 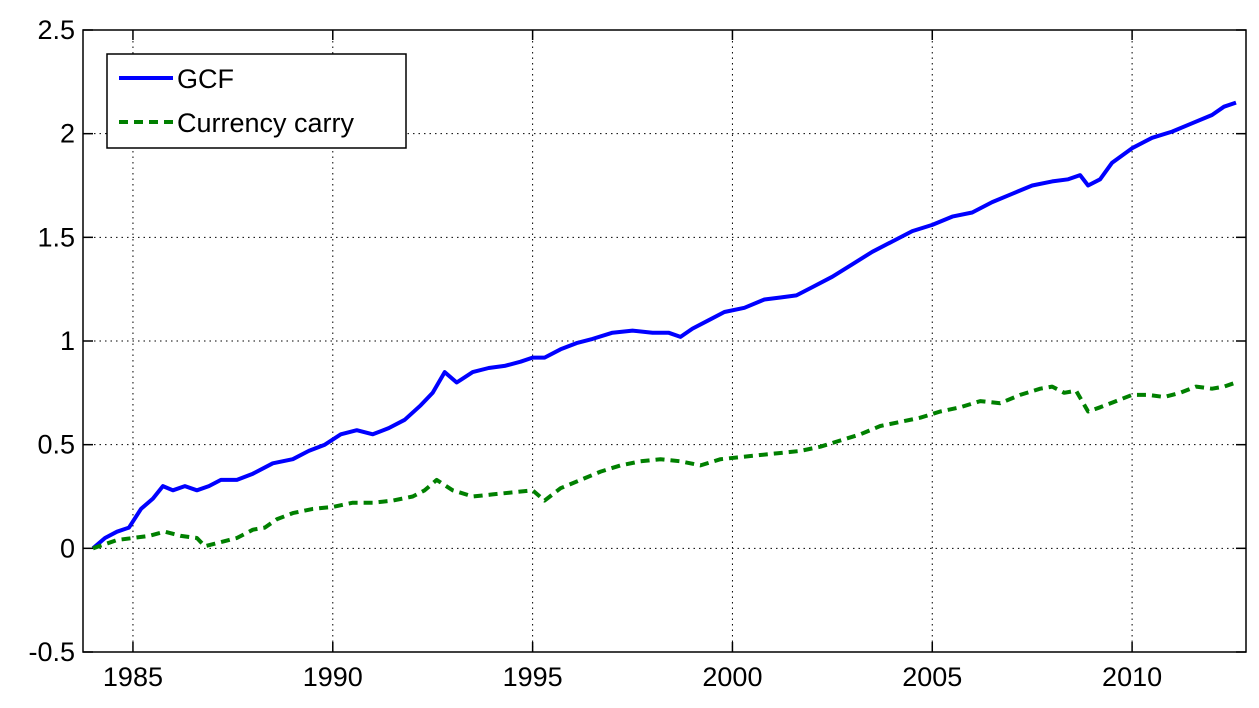 What do you see at coordinates (56, 30) in the screenshot?
I see `y-tick-label: 2.5` at bounding box center [56, 30].